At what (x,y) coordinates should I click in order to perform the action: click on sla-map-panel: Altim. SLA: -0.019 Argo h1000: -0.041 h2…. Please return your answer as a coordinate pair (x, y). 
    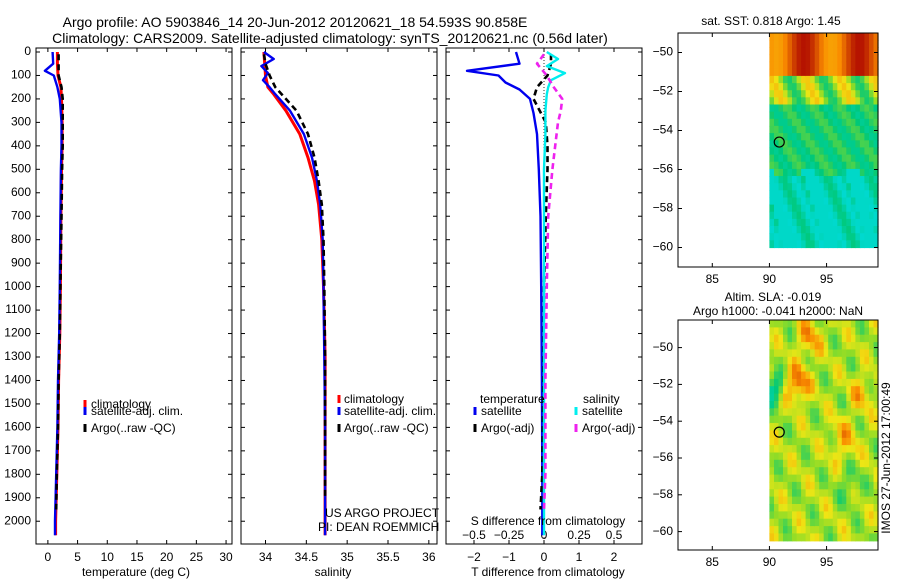
    Looking at the image, I should click on (766, 429).